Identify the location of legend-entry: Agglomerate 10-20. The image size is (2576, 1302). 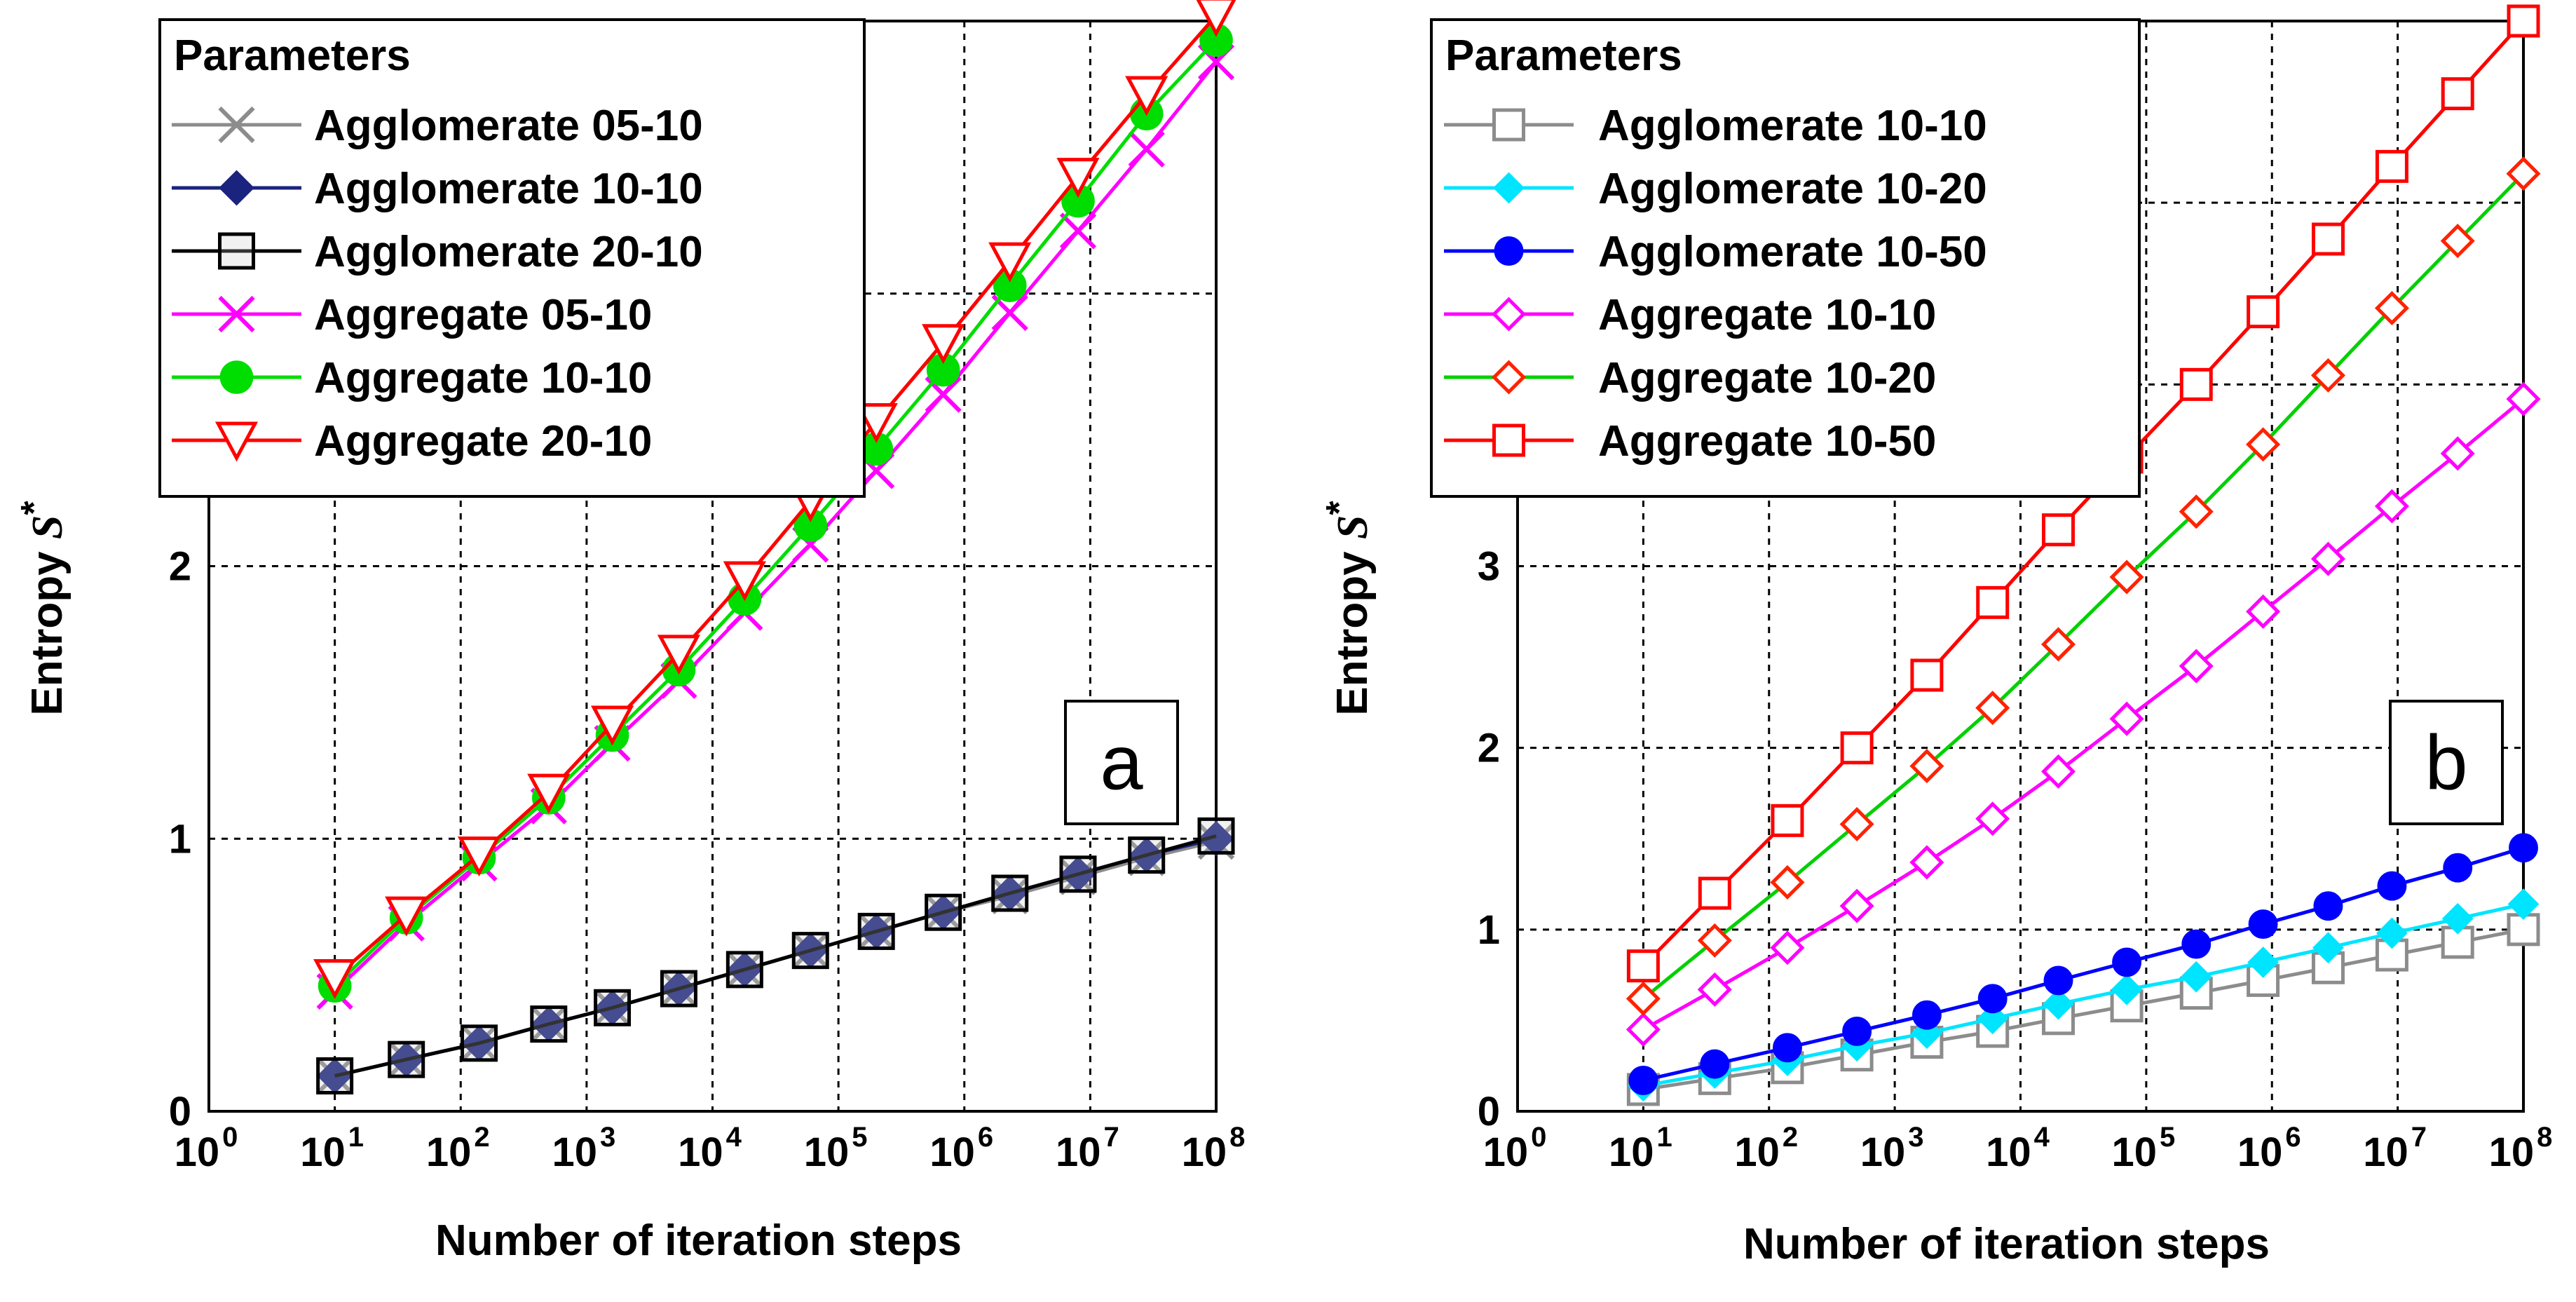
(1715, 189).